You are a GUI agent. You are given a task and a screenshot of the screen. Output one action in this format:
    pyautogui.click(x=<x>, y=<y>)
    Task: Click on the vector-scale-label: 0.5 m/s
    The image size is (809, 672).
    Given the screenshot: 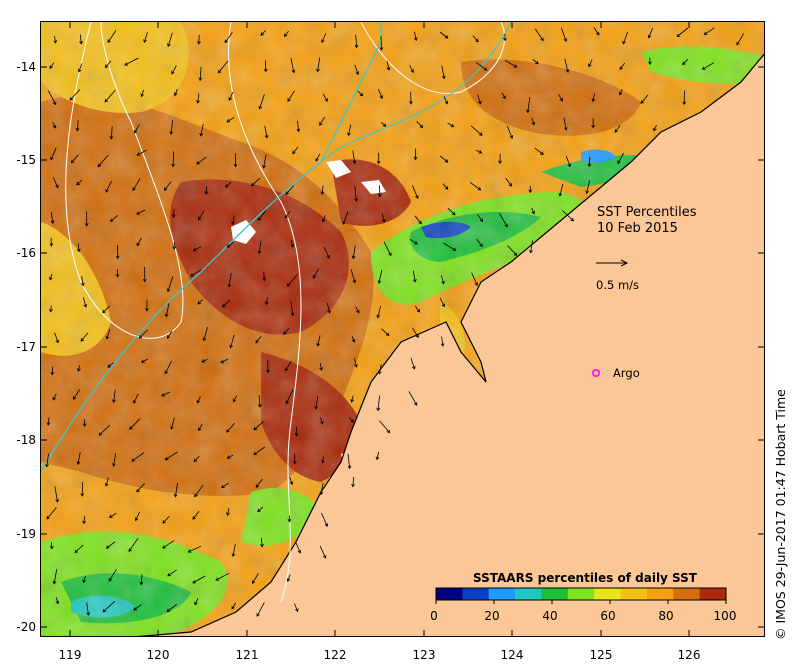 What is the action you would take?
    pyautogui.click(x=618, y=285)
    